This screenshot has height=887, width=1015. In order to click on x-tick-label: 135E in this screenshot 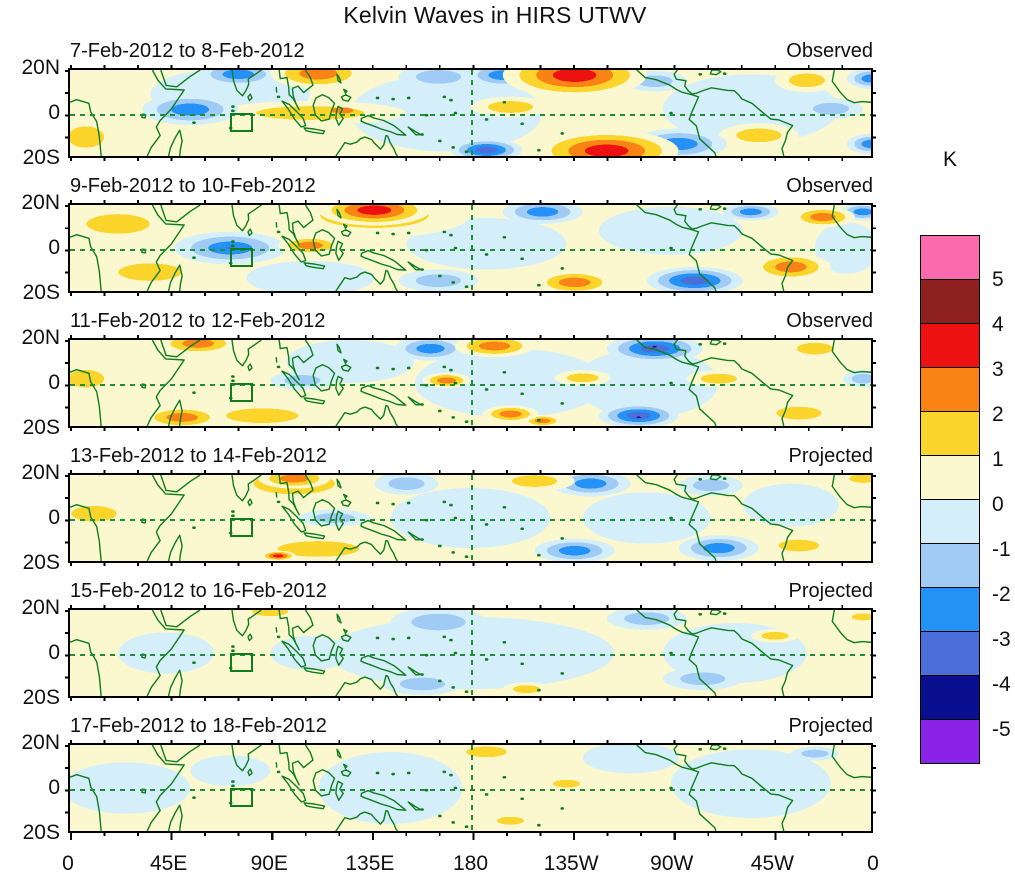, I will do `click(370, 863)`.